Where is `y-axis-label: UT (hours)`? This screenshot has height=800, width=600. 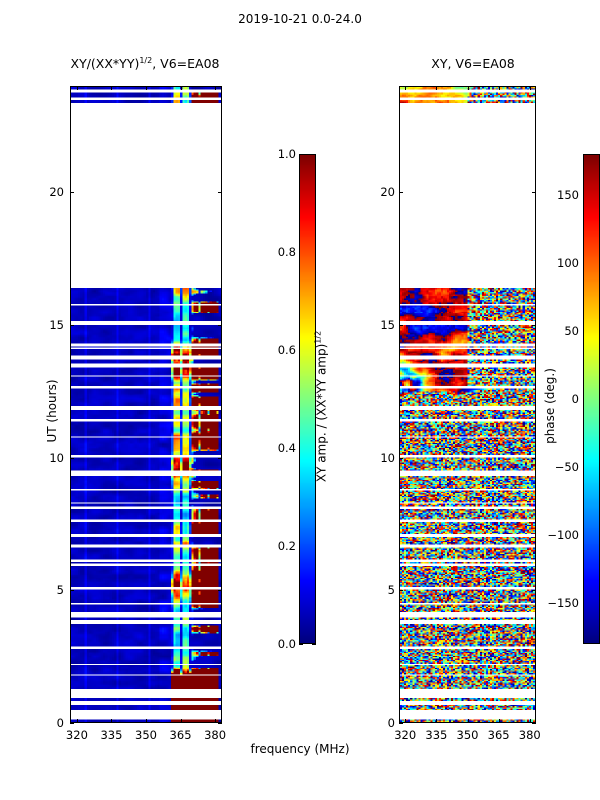
y-axis-label: UT (hours) is located at coordinates (52, 411).